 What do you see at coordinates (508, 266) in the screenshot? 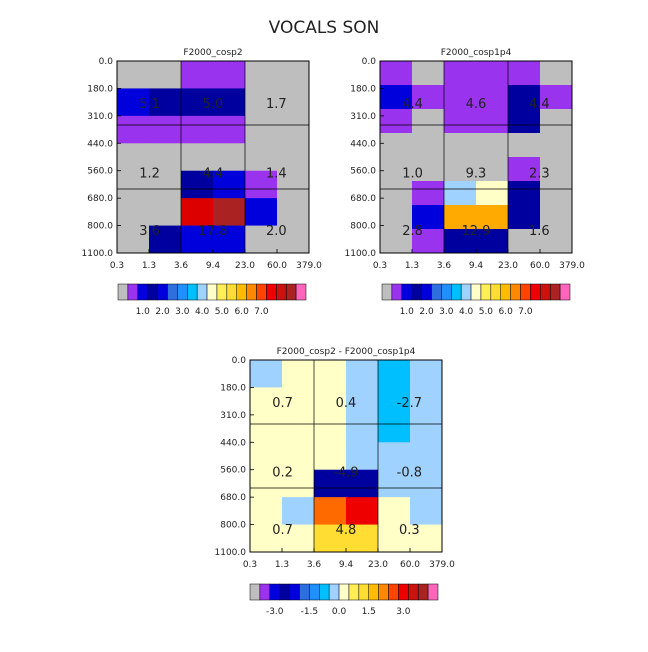
I see `x-tick-label: 23.0` at bounding box center [508, 266].